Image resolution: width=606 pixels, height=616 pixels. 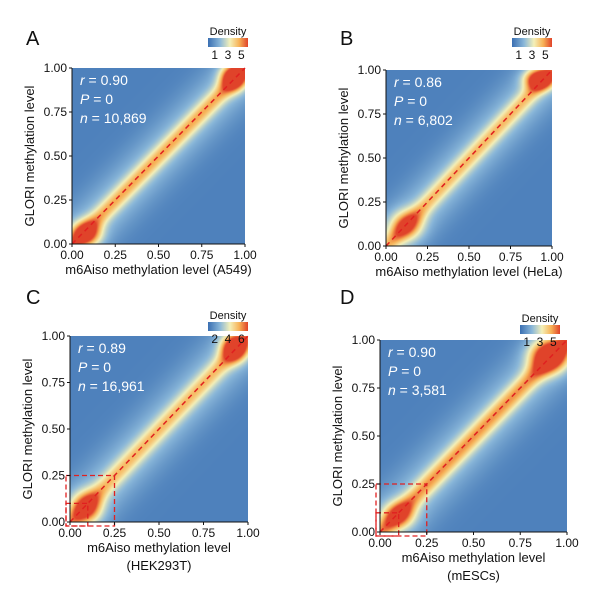 I want to click on stat-value: = 0.86, so click(x=420, y=82).